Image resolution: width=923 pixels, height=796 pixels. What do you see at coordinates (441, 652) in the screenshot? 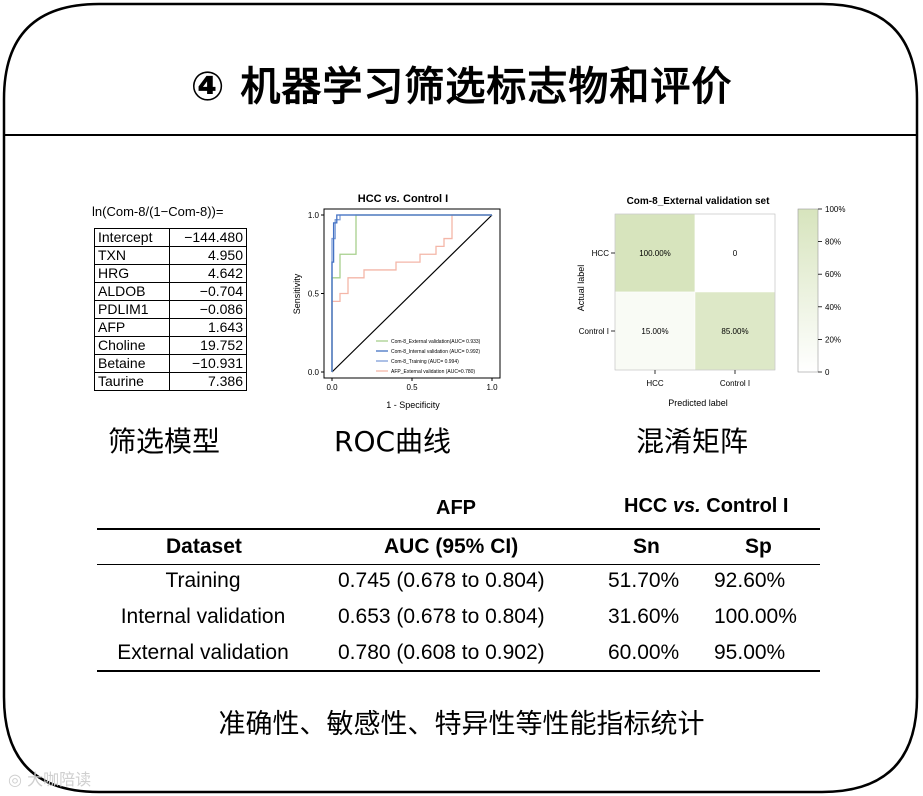
I see `perf-cell-auc: 0.780 (0.608 to 0.902)` at bounding box center [441, 652].